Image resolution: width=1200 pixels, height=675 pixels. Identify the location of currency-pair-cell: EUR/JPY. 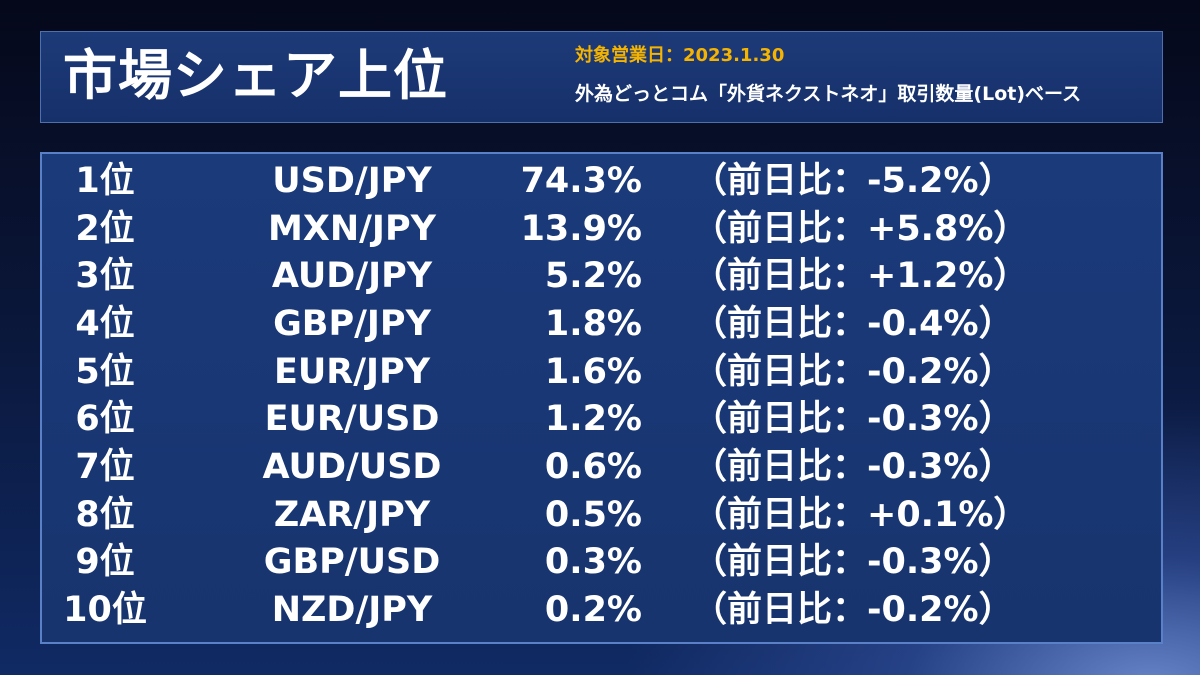
(352, 372).